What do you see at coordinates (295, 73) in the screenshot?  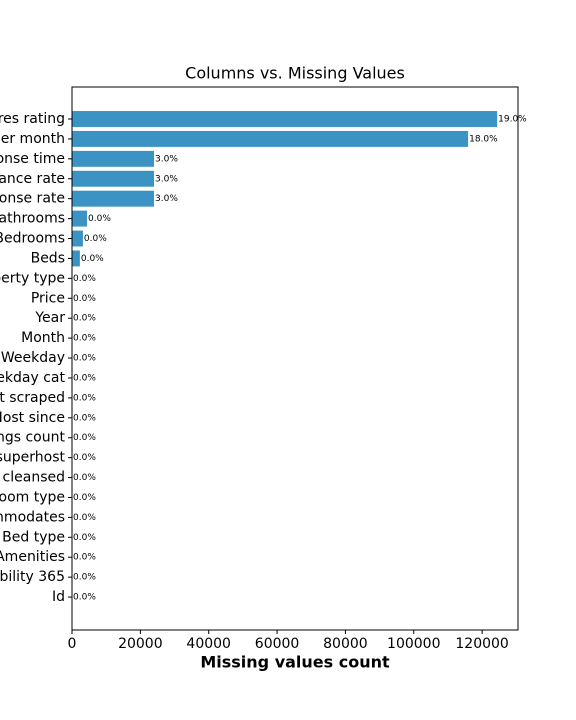 I see `chart-title: Columns vs. Missing Values` at bounding box center [295, 73].